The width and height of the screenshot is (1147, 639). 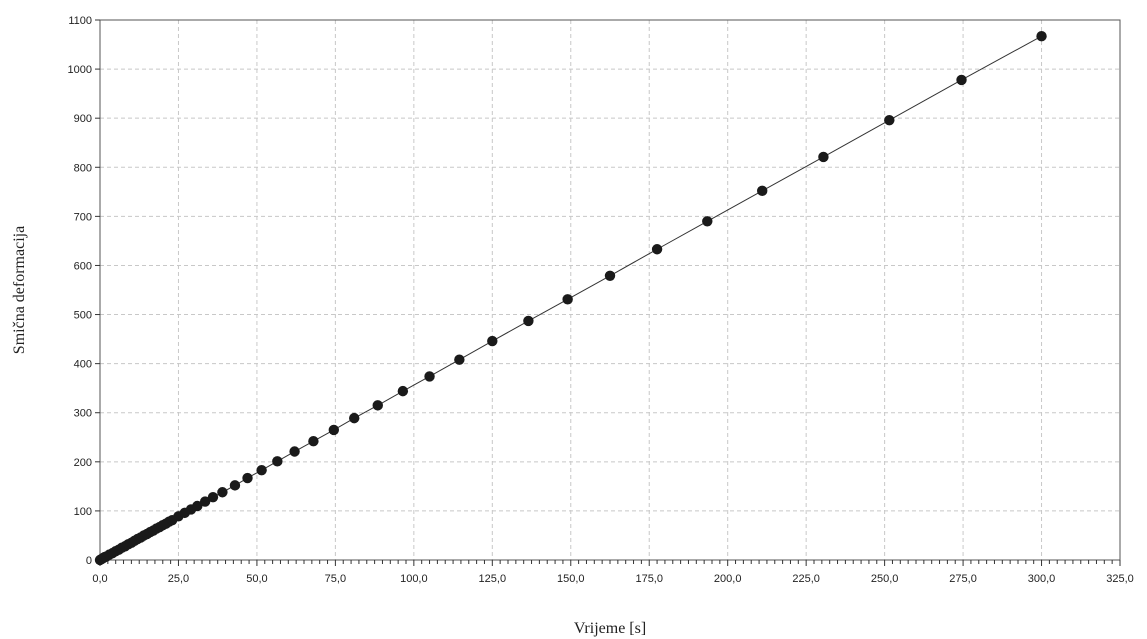 What do you see at coordinates (806, 579) in the screenshot?
I see `x-tick-label: 225,0` at bounding box center [806, 579].